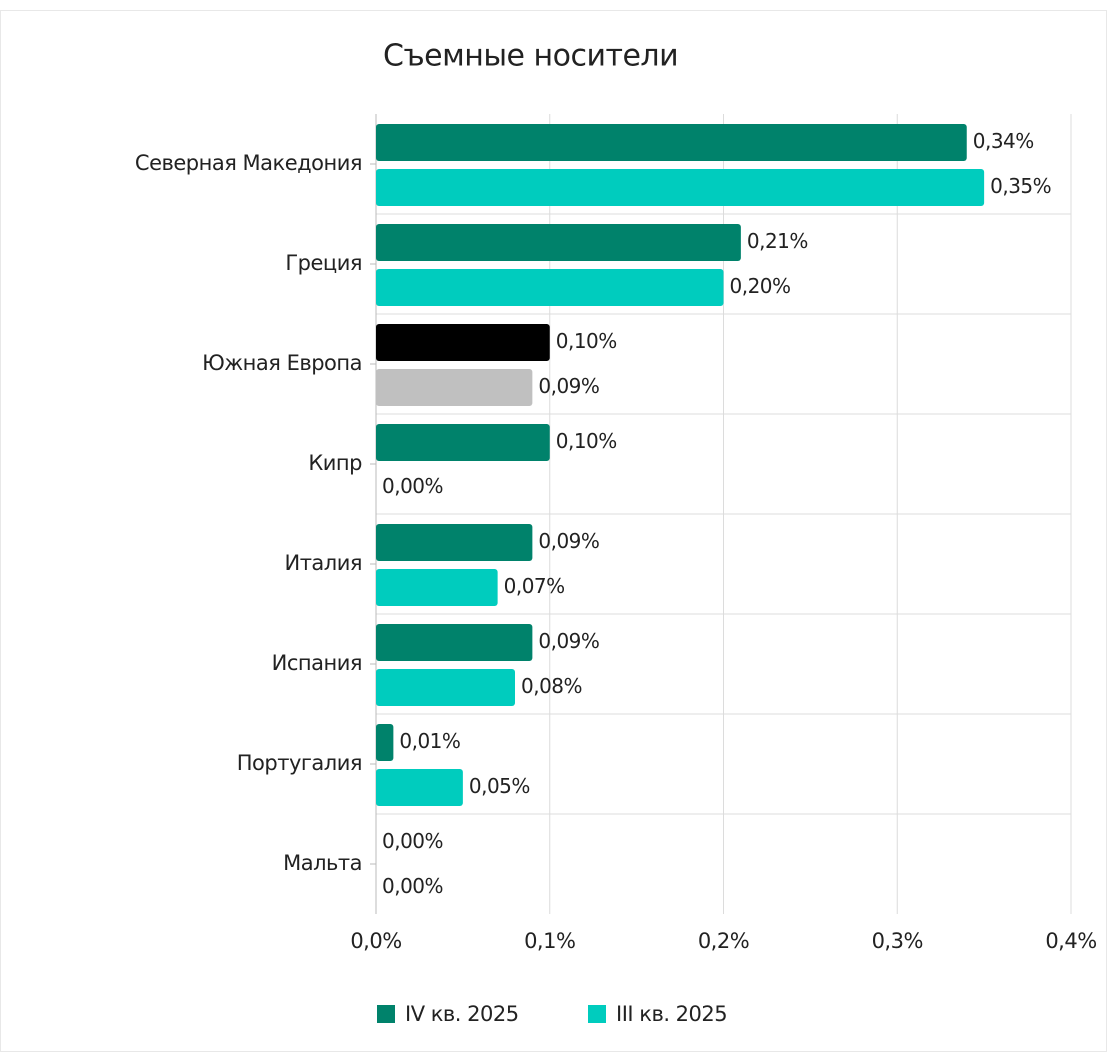  What do you see at coordinates (248, 163) in the screenshot?
I see `y-tick-label: Северная Македония` at bounding box center [248, 163].